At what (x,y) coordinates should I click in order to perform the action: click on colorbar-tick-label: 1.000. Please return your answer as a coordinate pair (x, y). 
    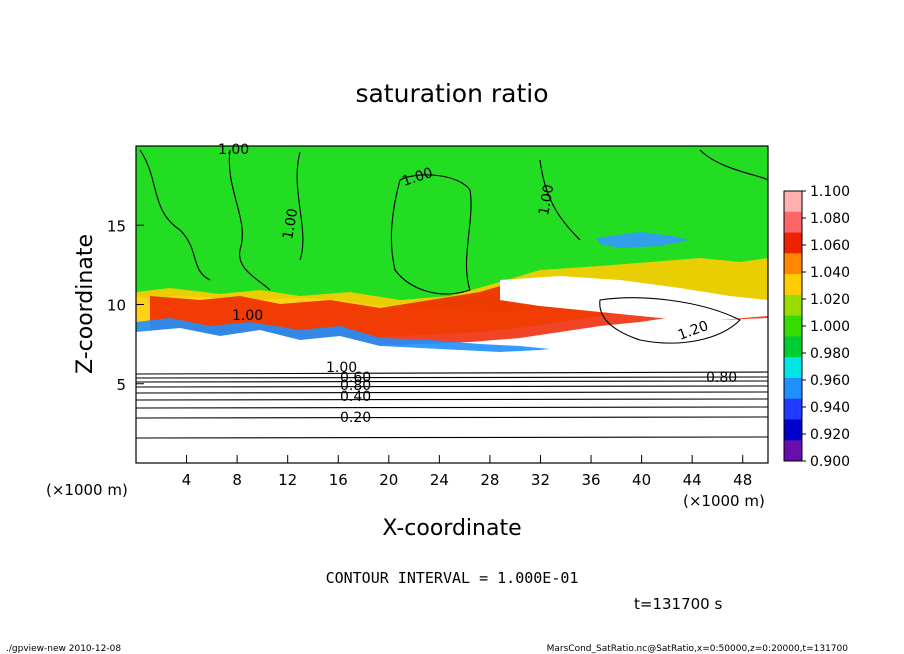
    Looking at the image, I should click on (830, 327).